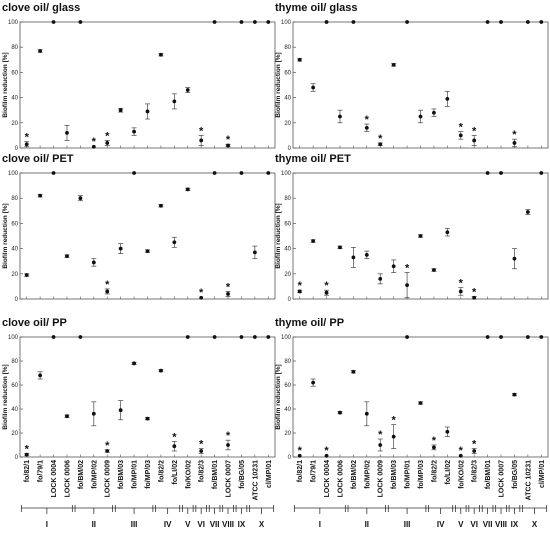  I want to click on group-label: IX, so click(515, 524).